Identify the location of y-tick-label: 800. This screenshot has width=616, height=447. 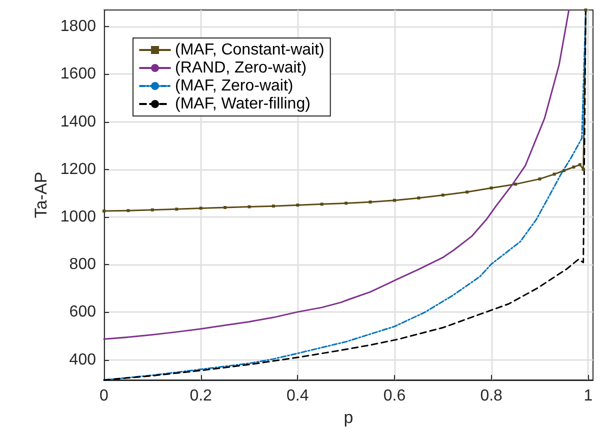
(82, 265).